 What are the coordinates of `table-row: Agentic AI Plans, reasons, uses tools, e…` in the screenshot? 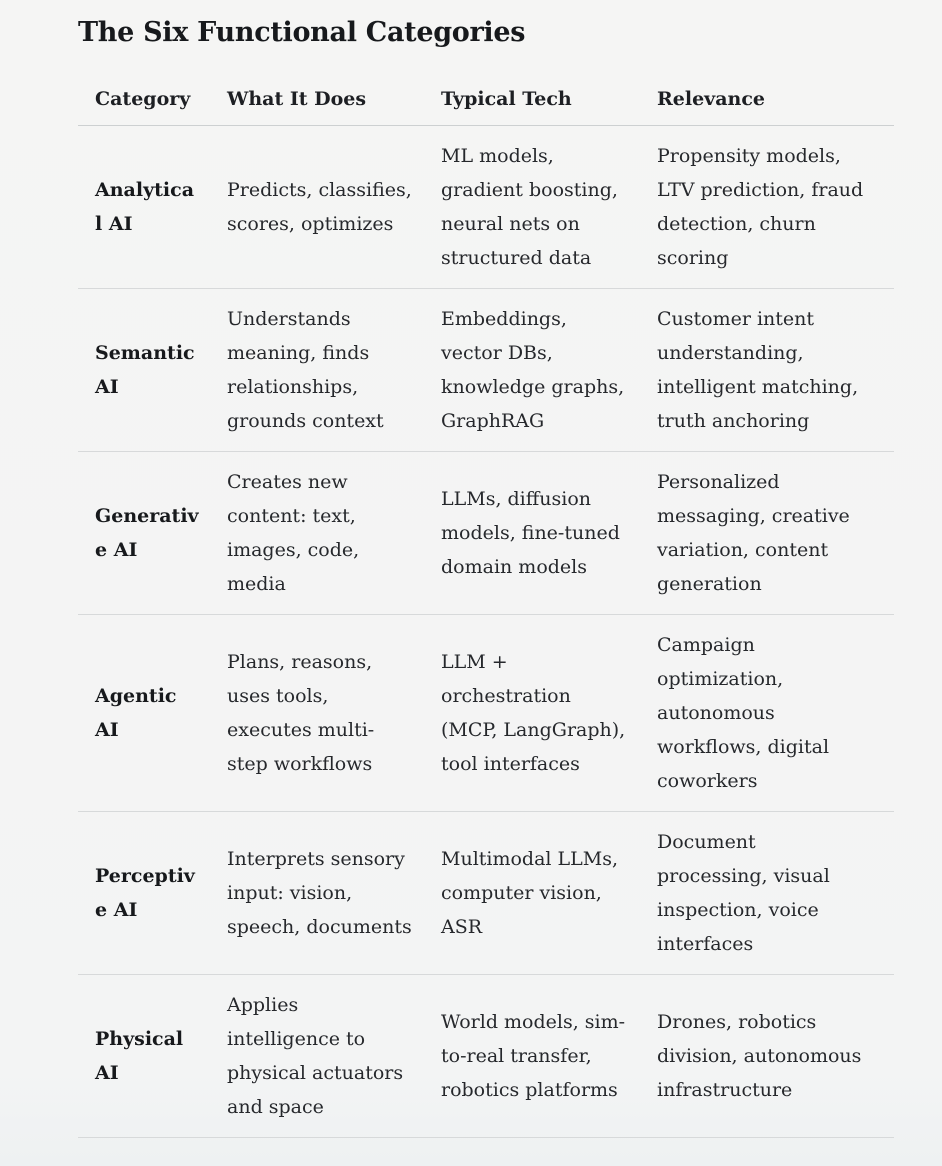 It's located at (486, 713).